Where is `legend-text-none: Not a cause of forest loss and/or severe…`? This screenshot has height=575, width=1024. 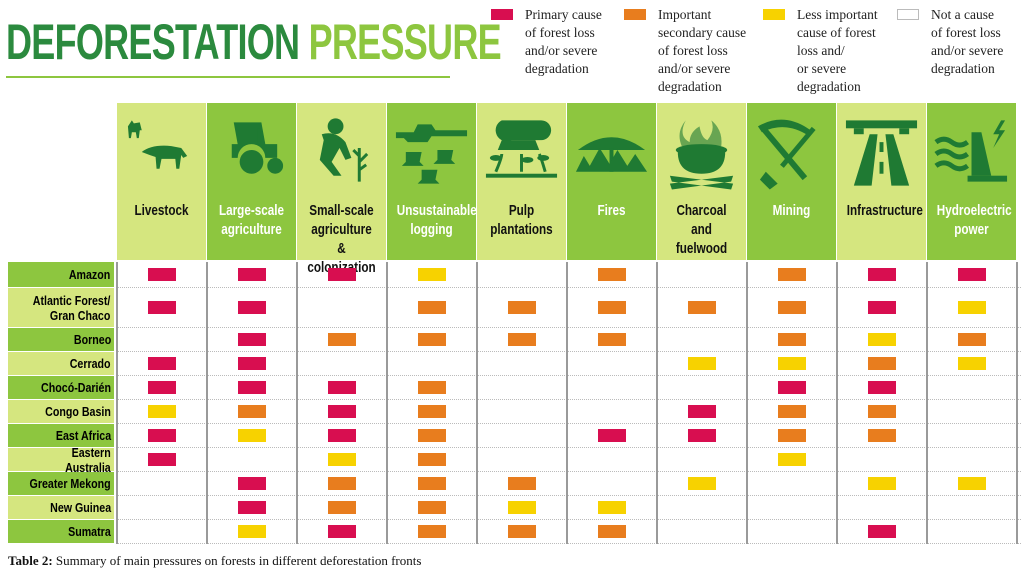 legend-text-none: Not a cause of forest loss and/or severe… is located at coordinates (967, 41).